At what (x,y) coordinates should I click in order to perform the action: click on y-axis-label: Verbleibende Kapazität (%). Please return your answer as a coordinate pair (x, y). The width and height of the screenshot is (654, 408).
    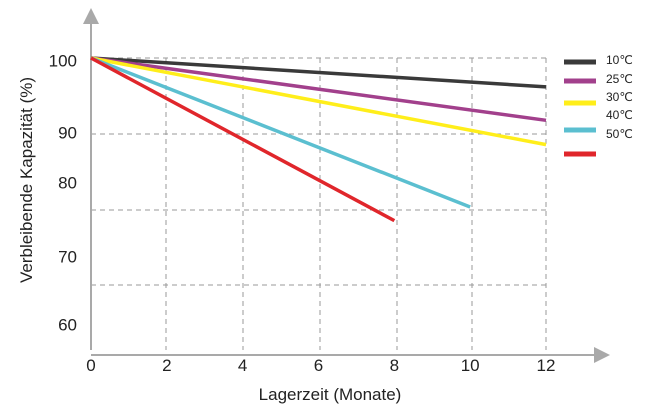
    Looking at the image, I should click on (26, 180).